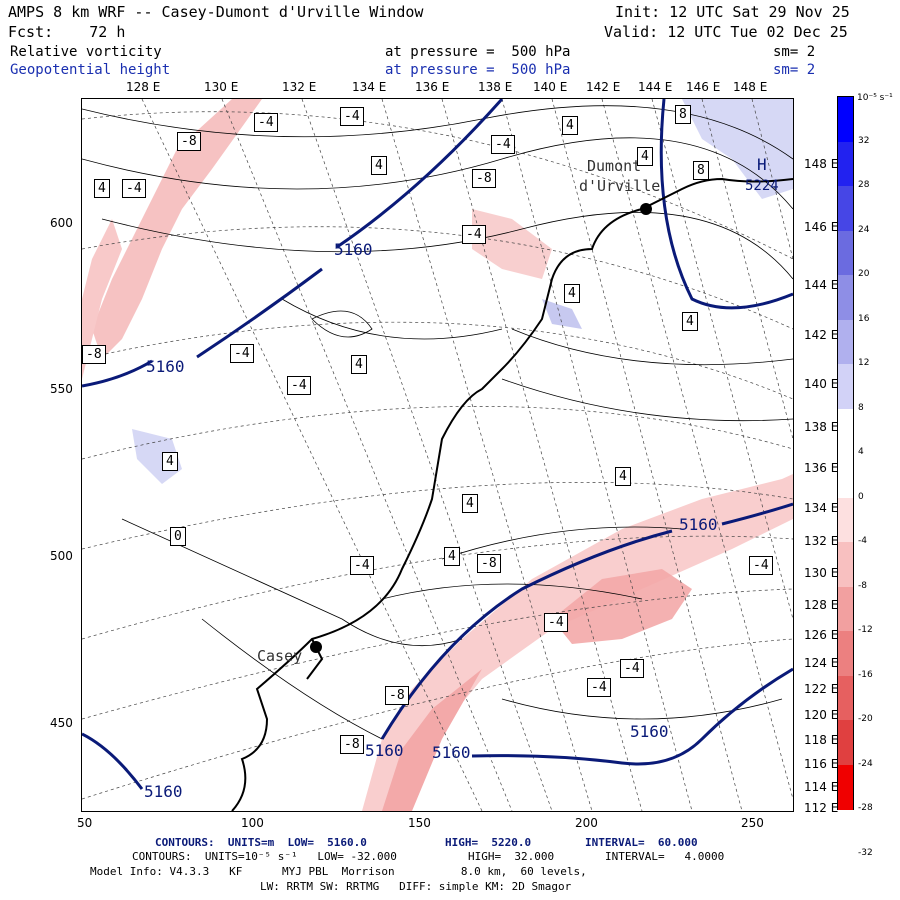  What do you see at coordinates (794, 70) in the screenshot?
I see `field2-smoothing: sm= 2` at bounding box center [794, 70].